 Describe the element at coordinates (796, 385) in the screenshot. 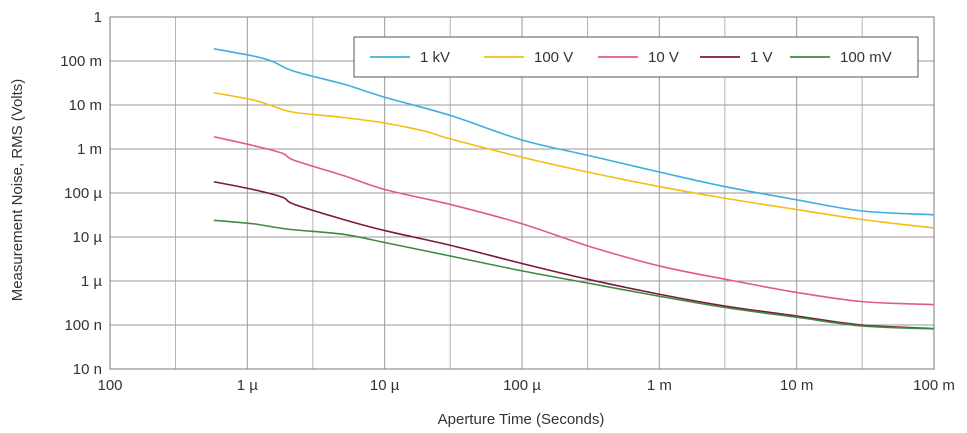

I see `x-tick-label: 10 m` at that location.